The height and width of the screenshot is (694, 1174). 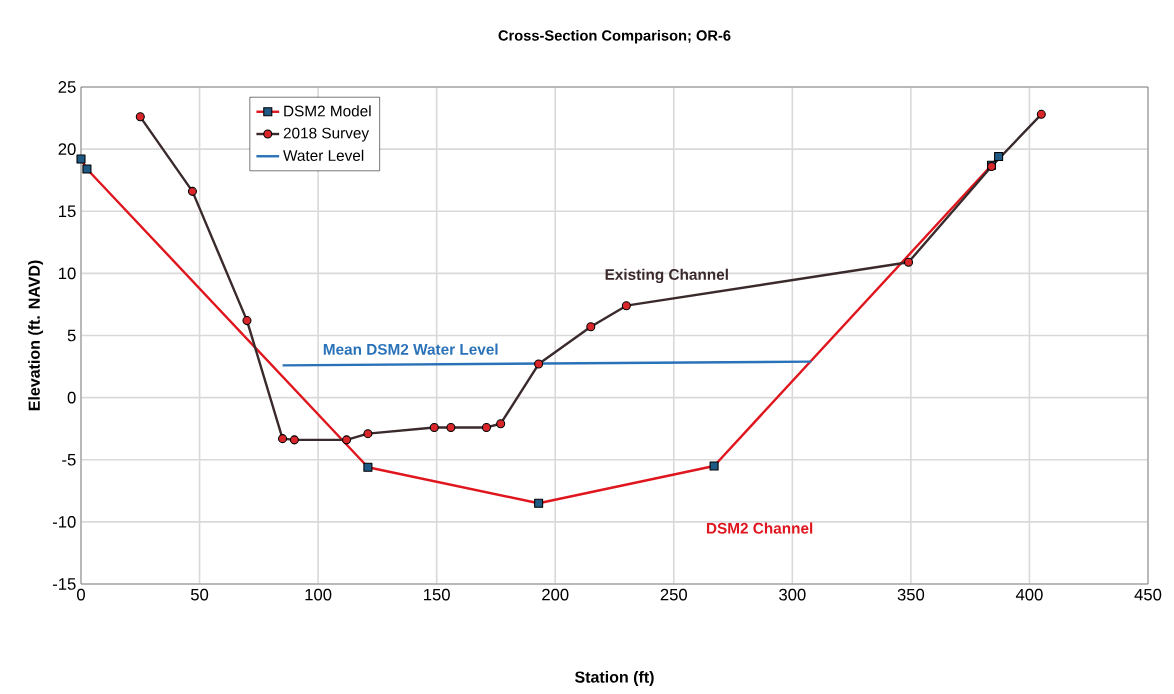 I want to click on x-tick-label: 200, so click(x=555, y=594).